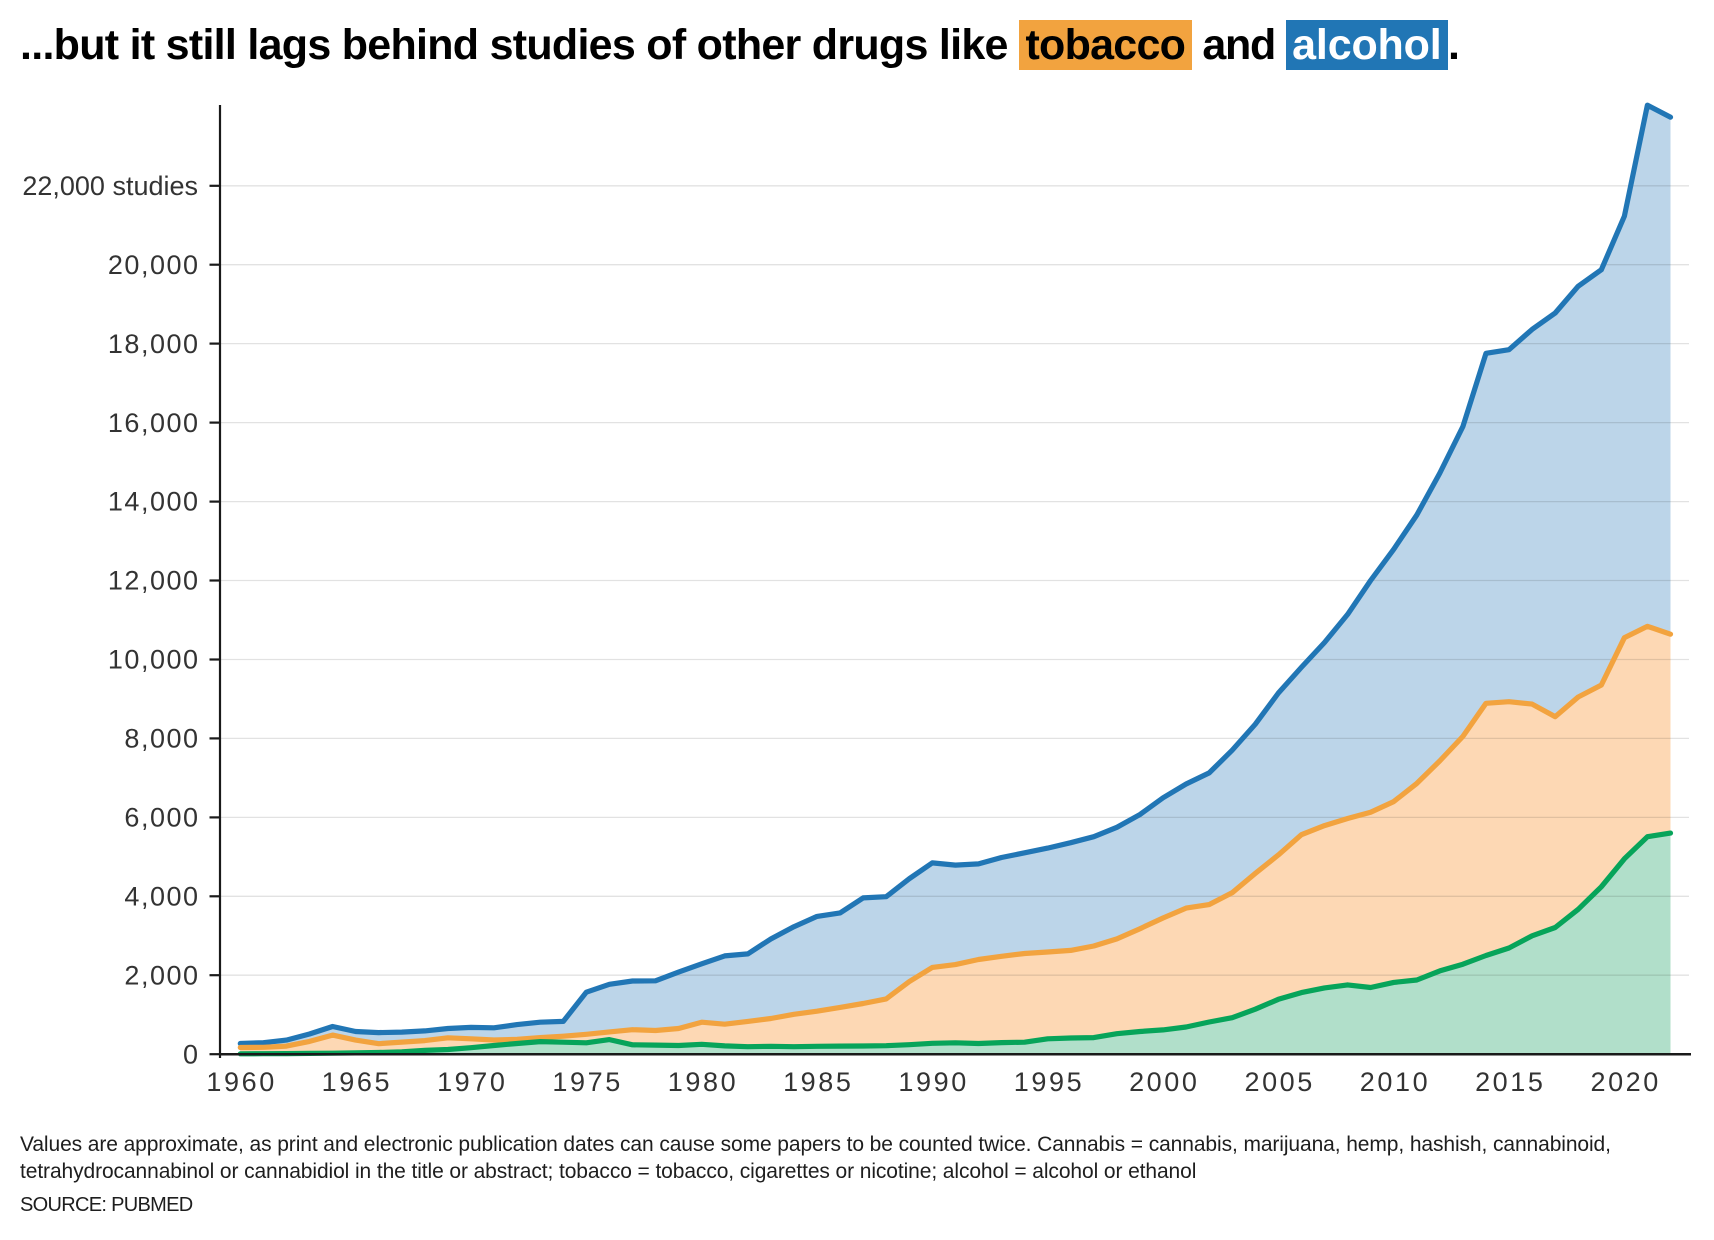  What do you see at coordinates (1279, 1082) in the screenshot?
I see `svg-text: 2005` at bounding box center [1279, 1082].